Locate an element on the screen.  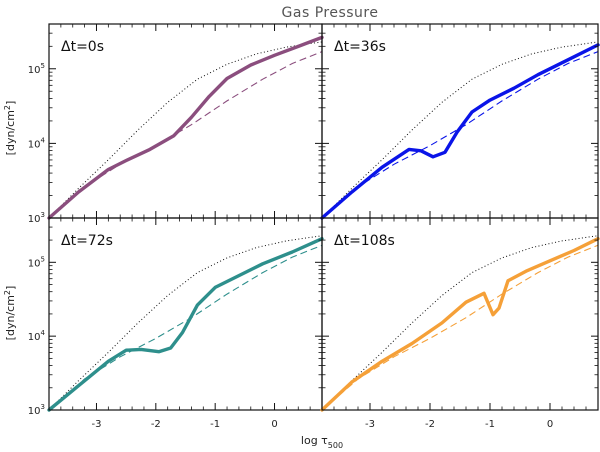
y-axis-label-bottom: [dyn/cm2] is located at coordinates (10, 313).